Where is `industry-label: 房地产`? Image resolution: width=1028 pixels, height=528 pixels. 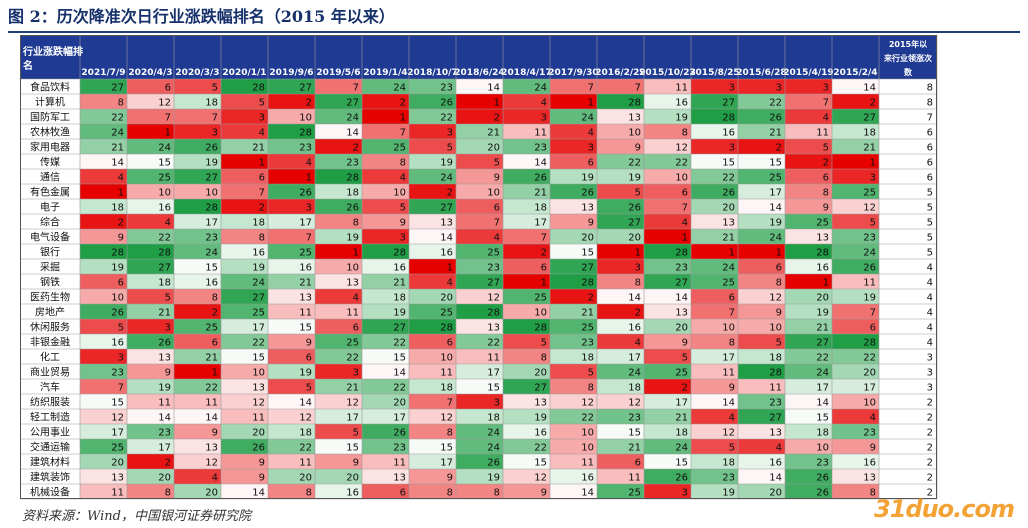 industry-label: 房地产 is located at coordinates (50, 312).